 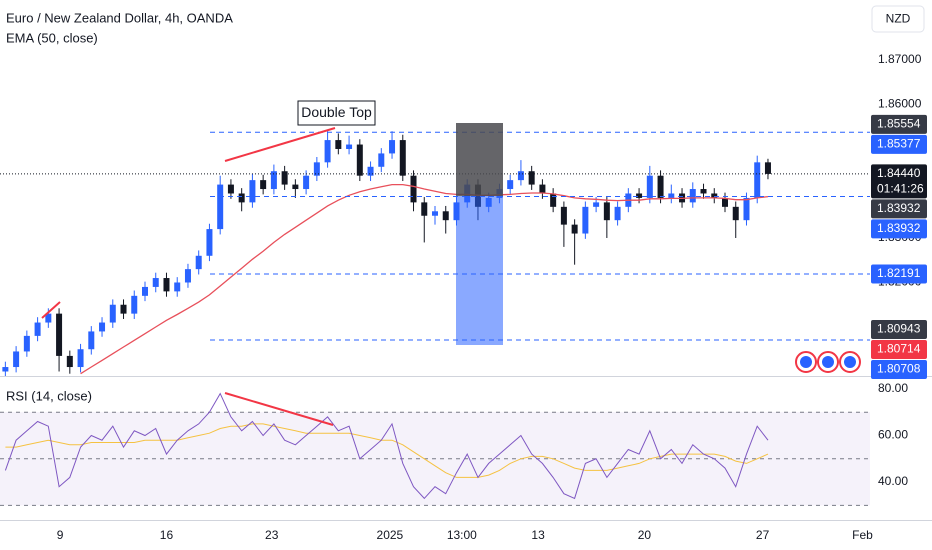 What do you see at coordinates (119, 17) in the screenshot?
I see `symbol-title: Euro / New Zealand Dollar, 4h, OANDA` at bounding box center [119, 17].